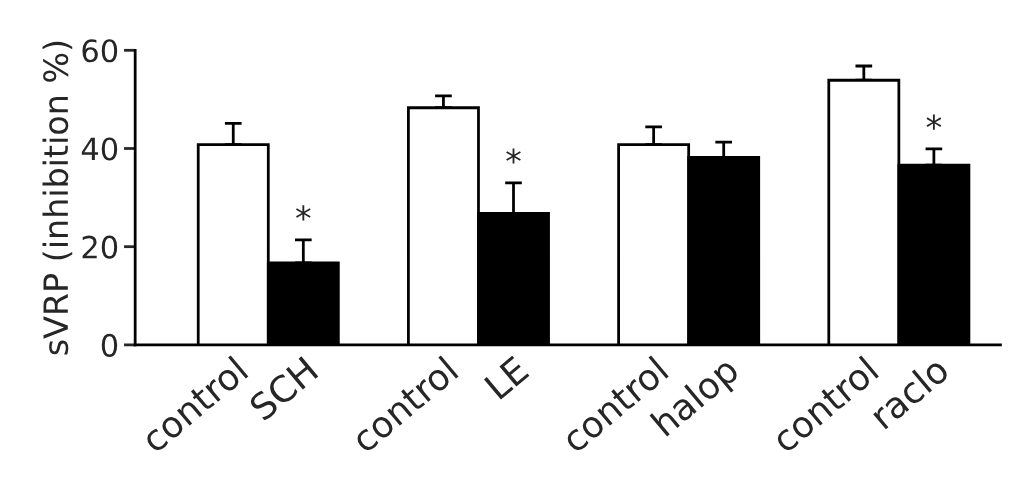  What do you see at coordinates (99, 149) in the screenshot?
I see `y-tick-label: 40` at bounding box center [99, 149].